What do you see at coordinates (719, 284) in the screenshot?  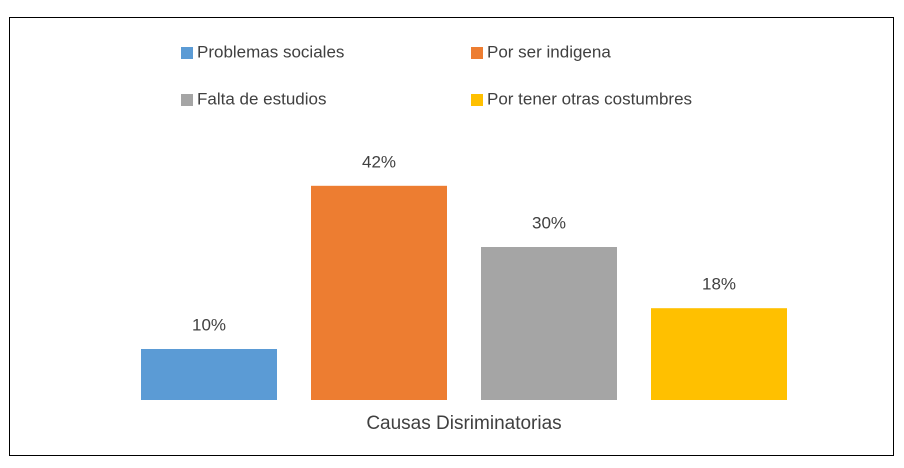 I see `data-label: 18%` at bounding box center [719, 284].